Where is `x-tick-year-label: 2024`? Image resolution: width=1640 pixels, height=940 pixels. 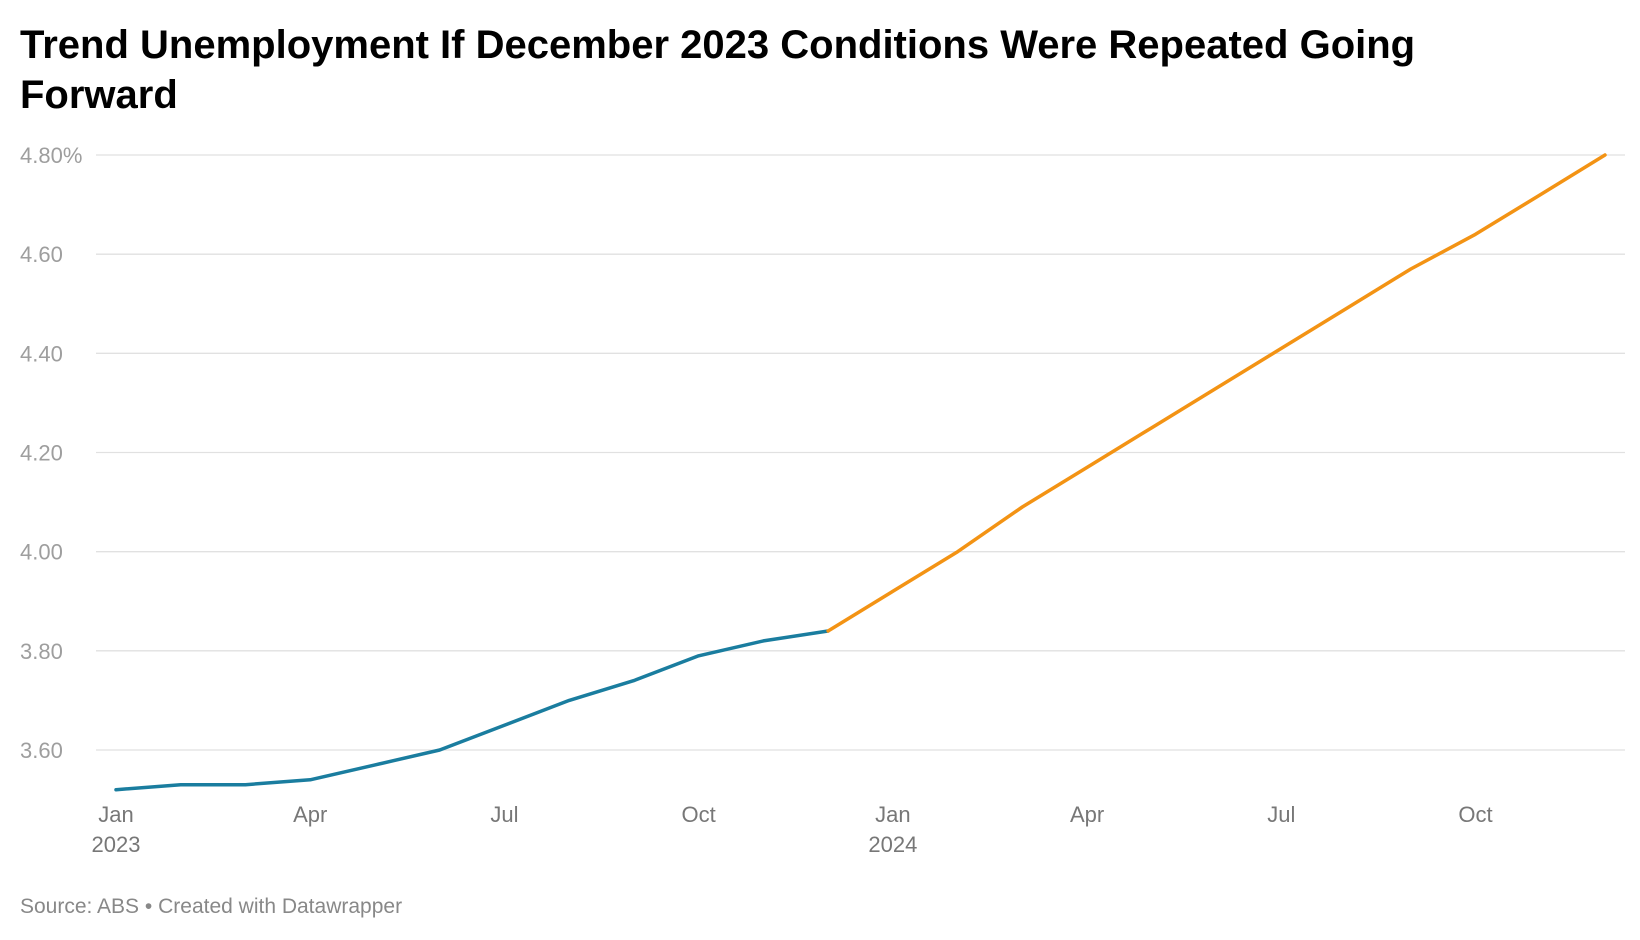
x-tick-year-label: 2024 is located at coordinates (892, 844).